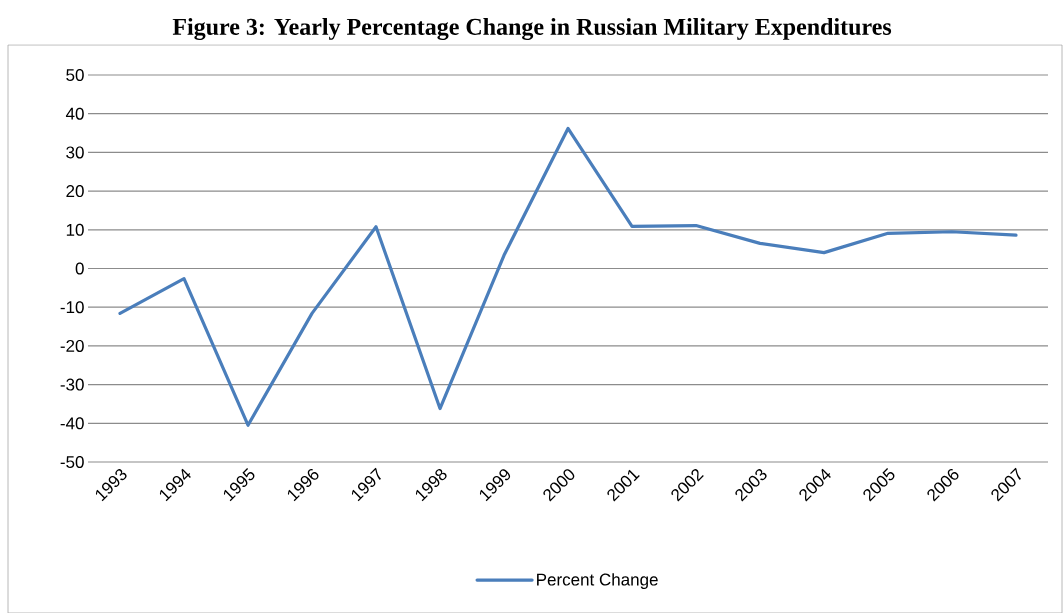 This screenshot has height=613, width=1064. What do you see at coordinates (75, 152) in the screenshot?
I see `y-tick-label: 30` at bounding box center [75, 152].